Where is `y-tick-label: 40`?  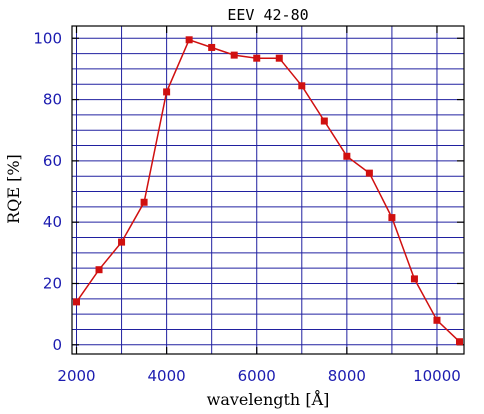 y-tick-label: 40 is located at coordinates (52, 222).